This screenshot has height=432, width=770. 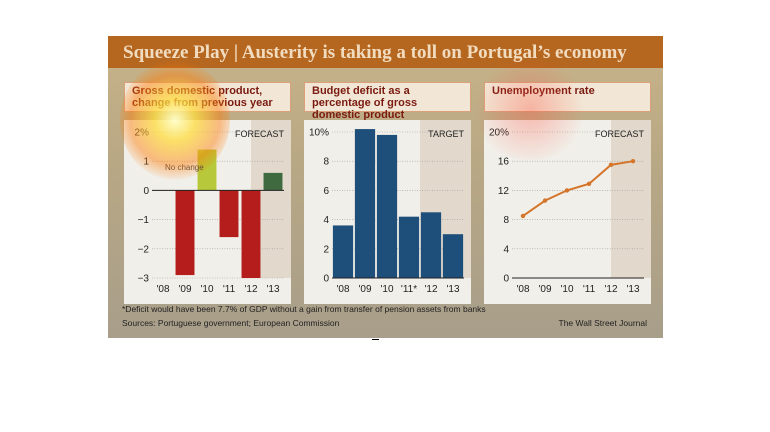 I want to click on deficit-chart: TARGET 10% 8 6 4 2 0 '08 '09 '10 '11* '12 '13, so click(x=390, y=207).